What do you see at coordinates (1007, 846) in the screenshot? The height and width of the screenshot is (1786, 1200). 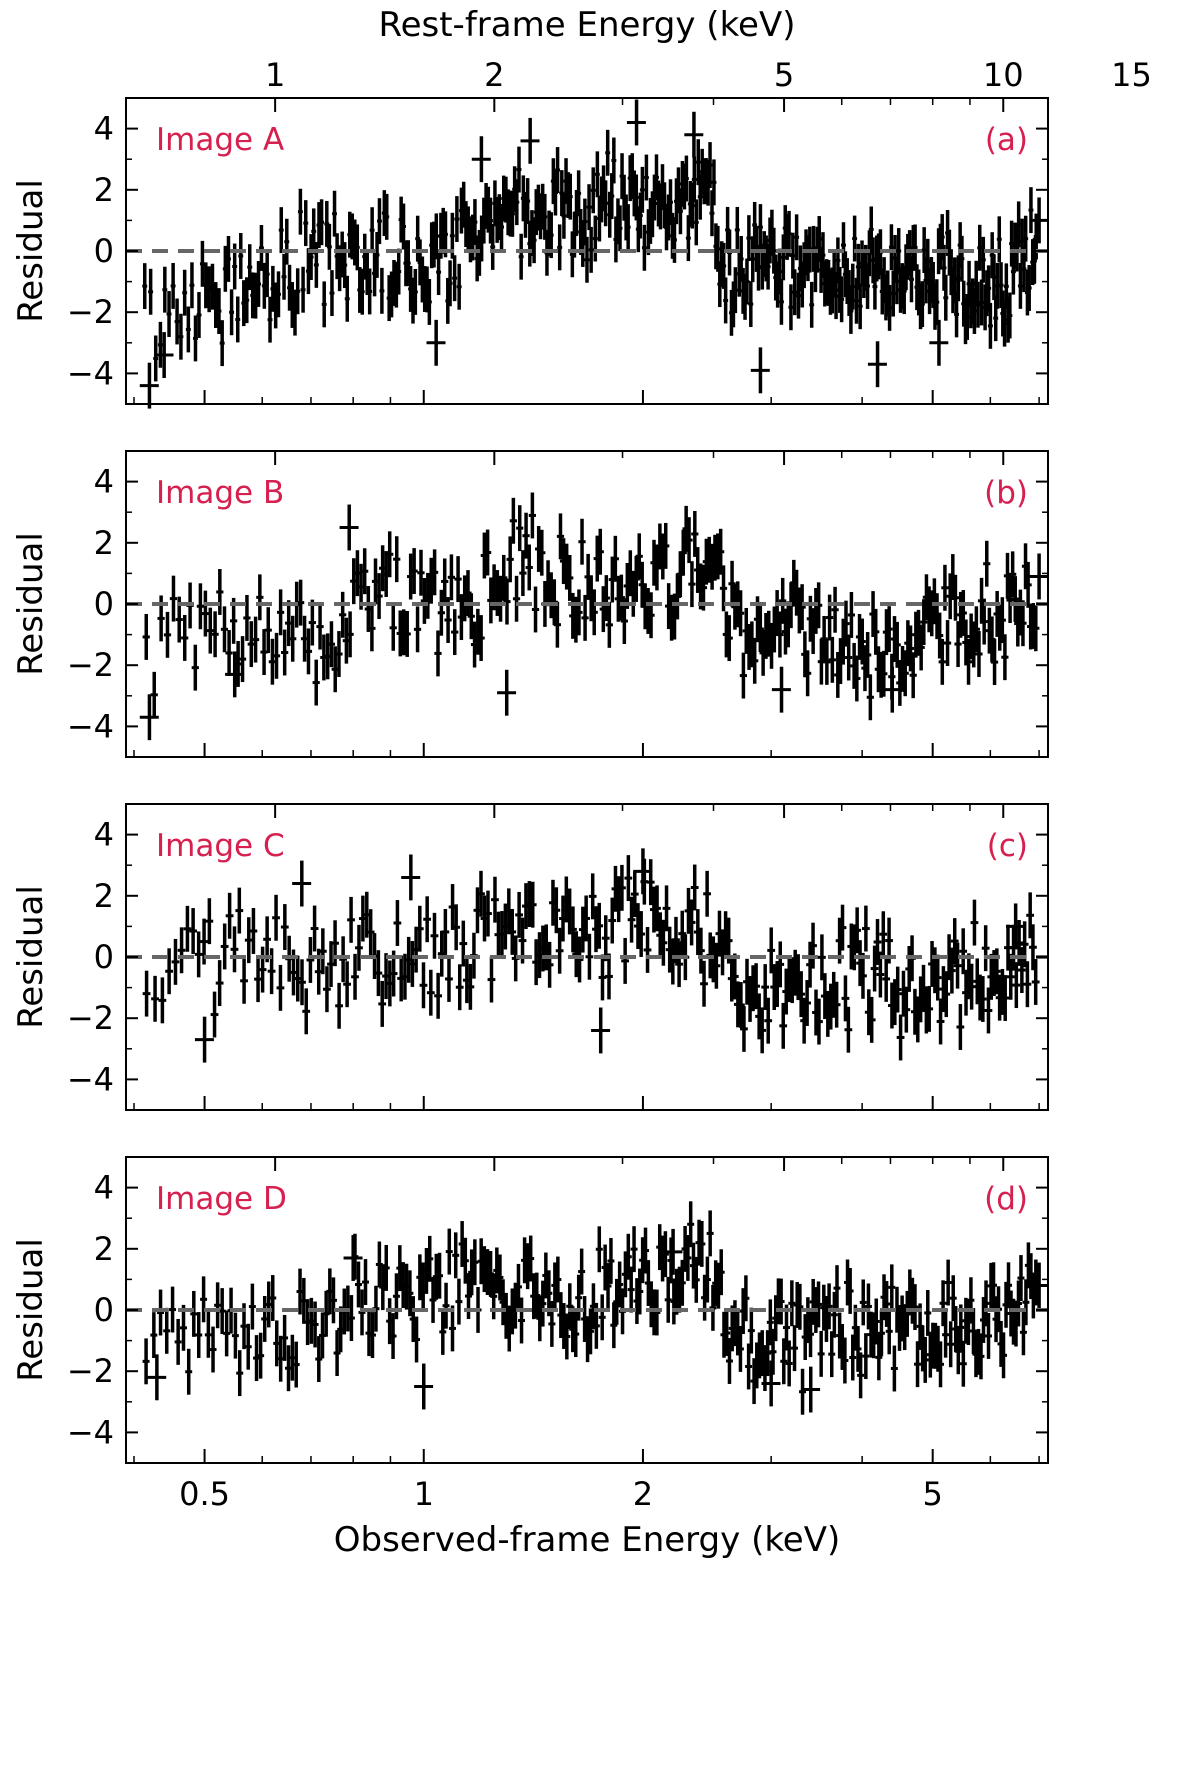 I see `panel-letter: (c)` at bounding box center [1007, 846].